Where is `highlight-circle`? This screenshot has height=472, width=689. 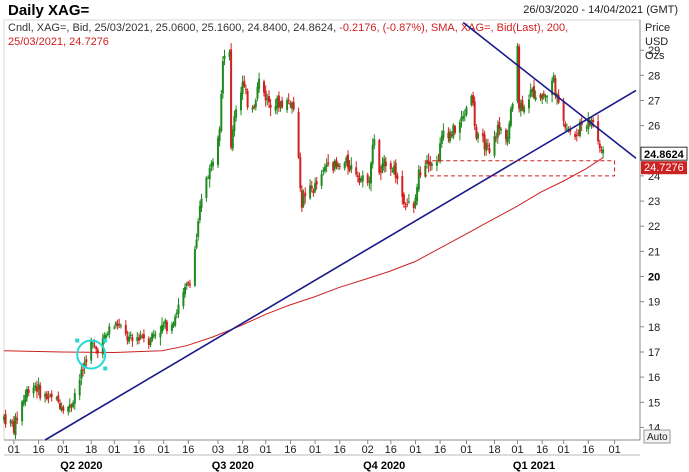
highlight-circle is located at coordinates (91, 354).